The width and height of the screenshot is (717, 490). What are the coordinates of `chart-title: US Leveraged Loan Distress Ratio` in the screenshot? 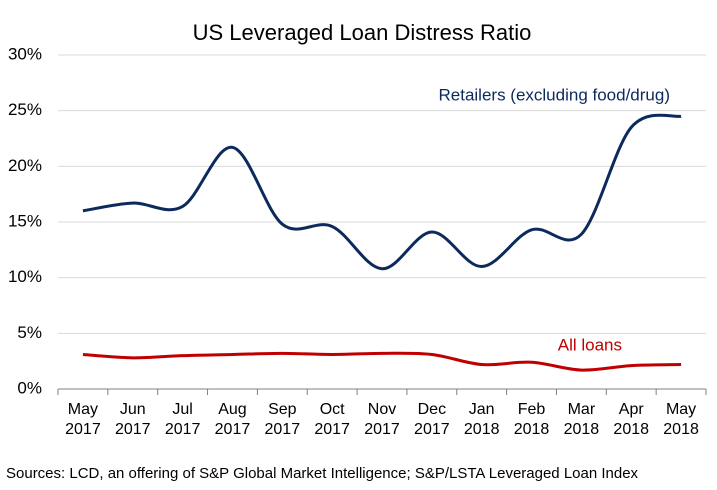 It's located at (362, 32).